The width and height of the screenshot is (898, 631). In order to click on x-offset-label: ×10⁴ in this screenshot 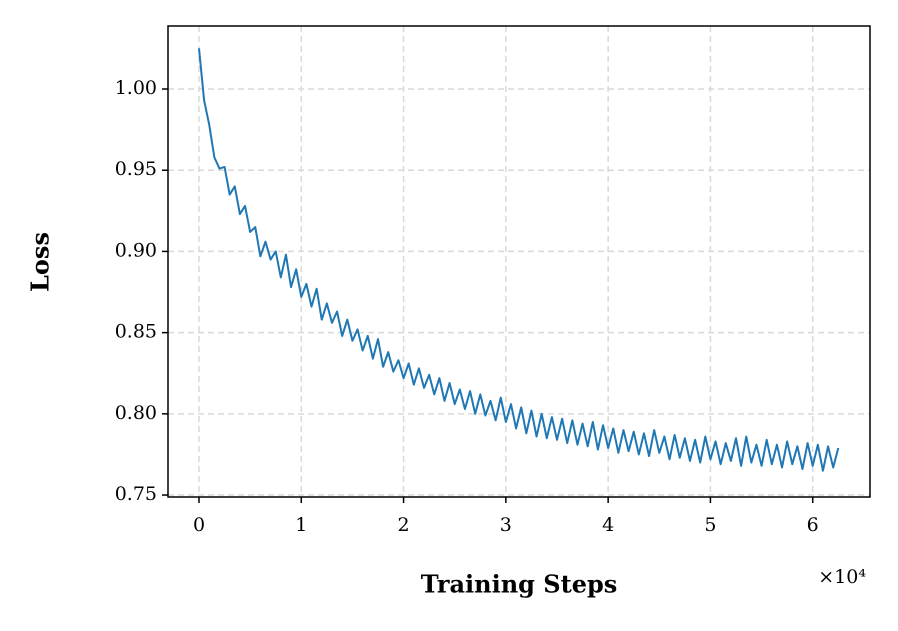, I will do `click(842, 577)`.